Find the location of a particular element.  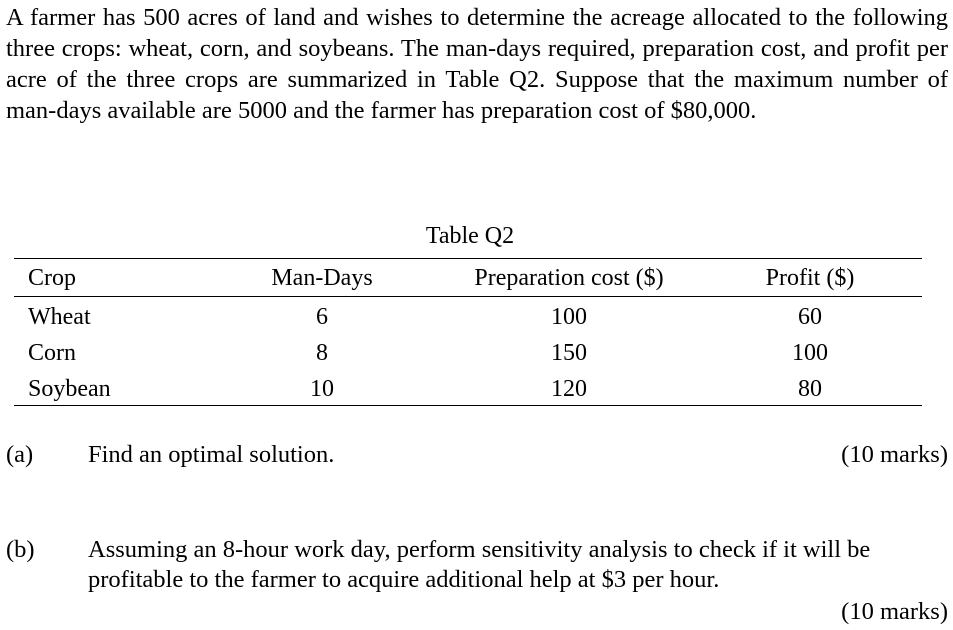

table-row: Corn 8 150 100 is located at coordinates (468, 353).